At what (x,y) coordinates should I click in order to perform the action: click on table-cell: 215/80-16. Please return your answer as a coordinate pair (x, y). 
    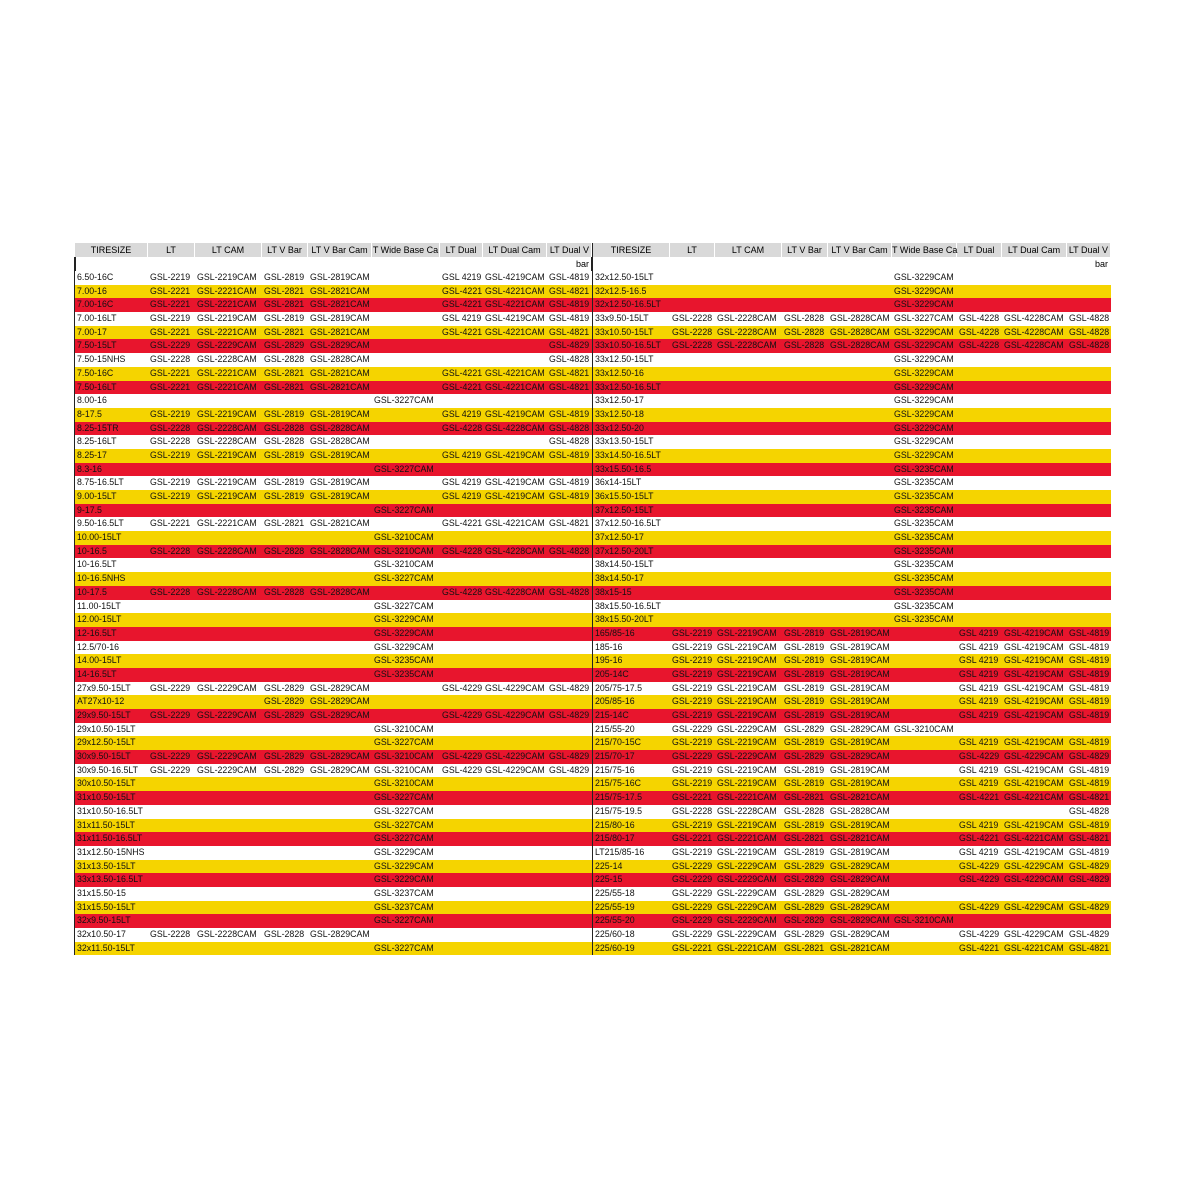
    Looking at the image, I should click on (615, 824).